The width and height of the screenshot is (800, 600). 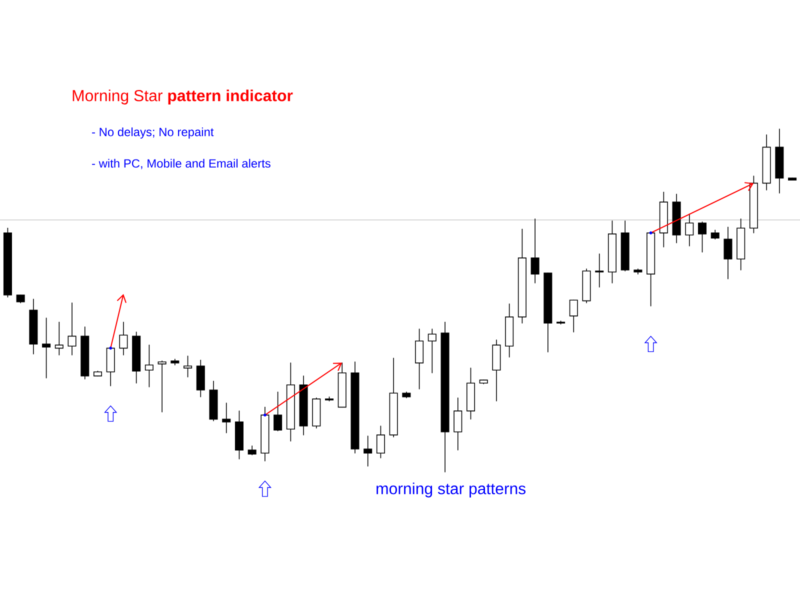 I want to click on annotation: - with PC, Mobile and Email alerts, so click(x=181, y=164).